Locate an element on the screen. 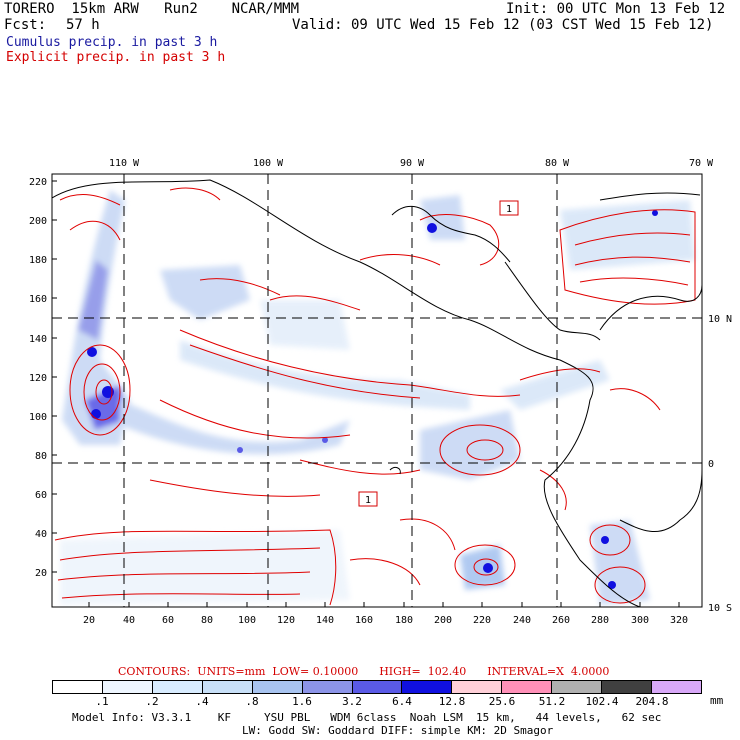  lat-label: 10 S is located at coordinates (720, 608).